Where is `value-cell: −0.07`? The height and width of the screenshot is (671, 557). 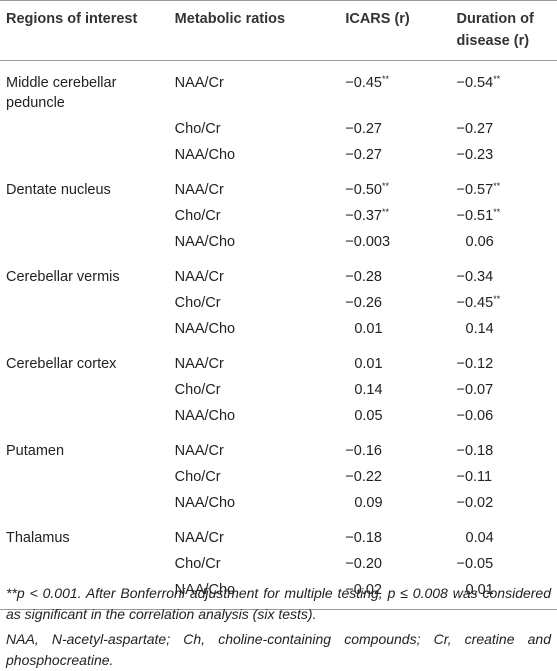 value-cell: −0.07 is located at coordinates (504, 390).